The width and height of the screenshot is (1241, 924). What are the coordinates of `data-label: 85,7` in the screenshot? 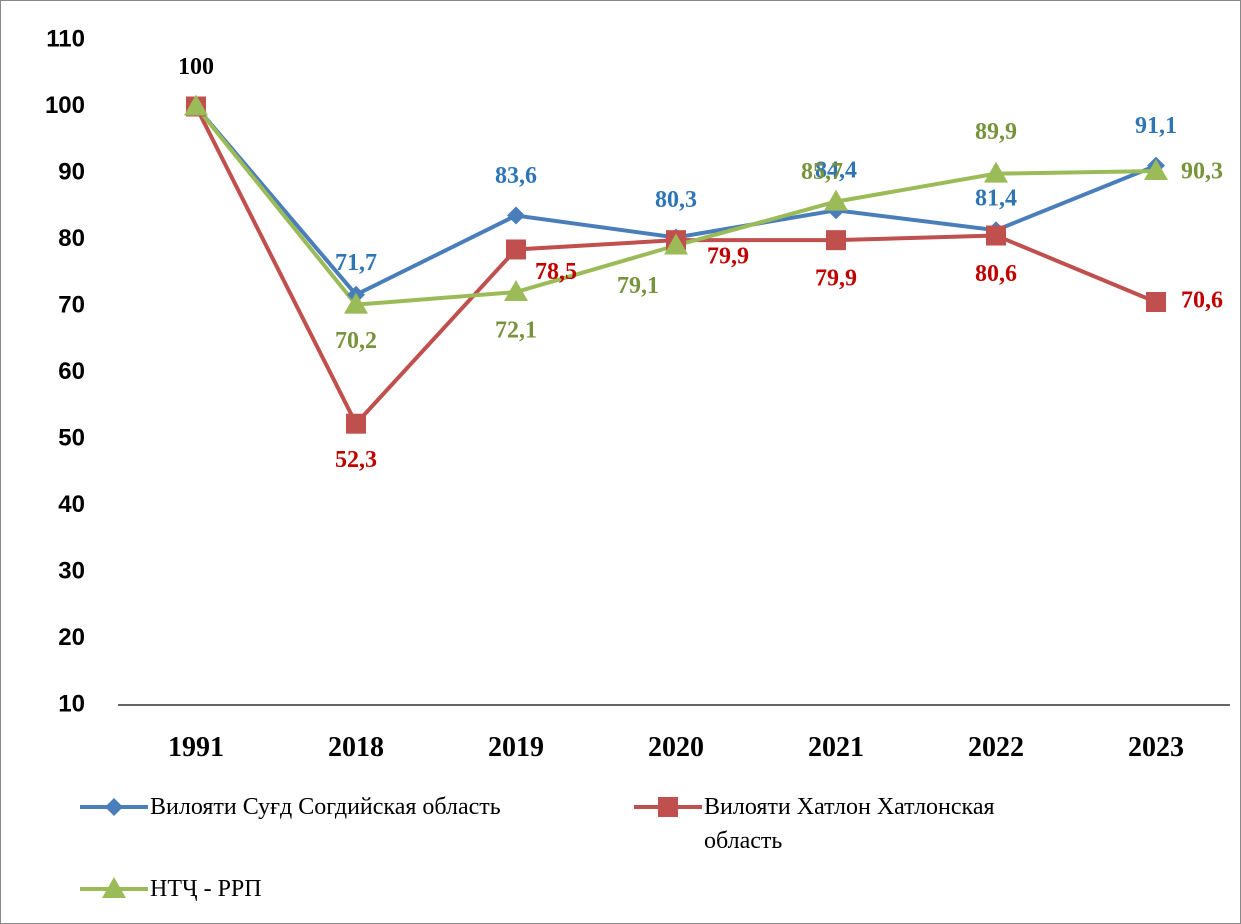 It's located at (822, 172).